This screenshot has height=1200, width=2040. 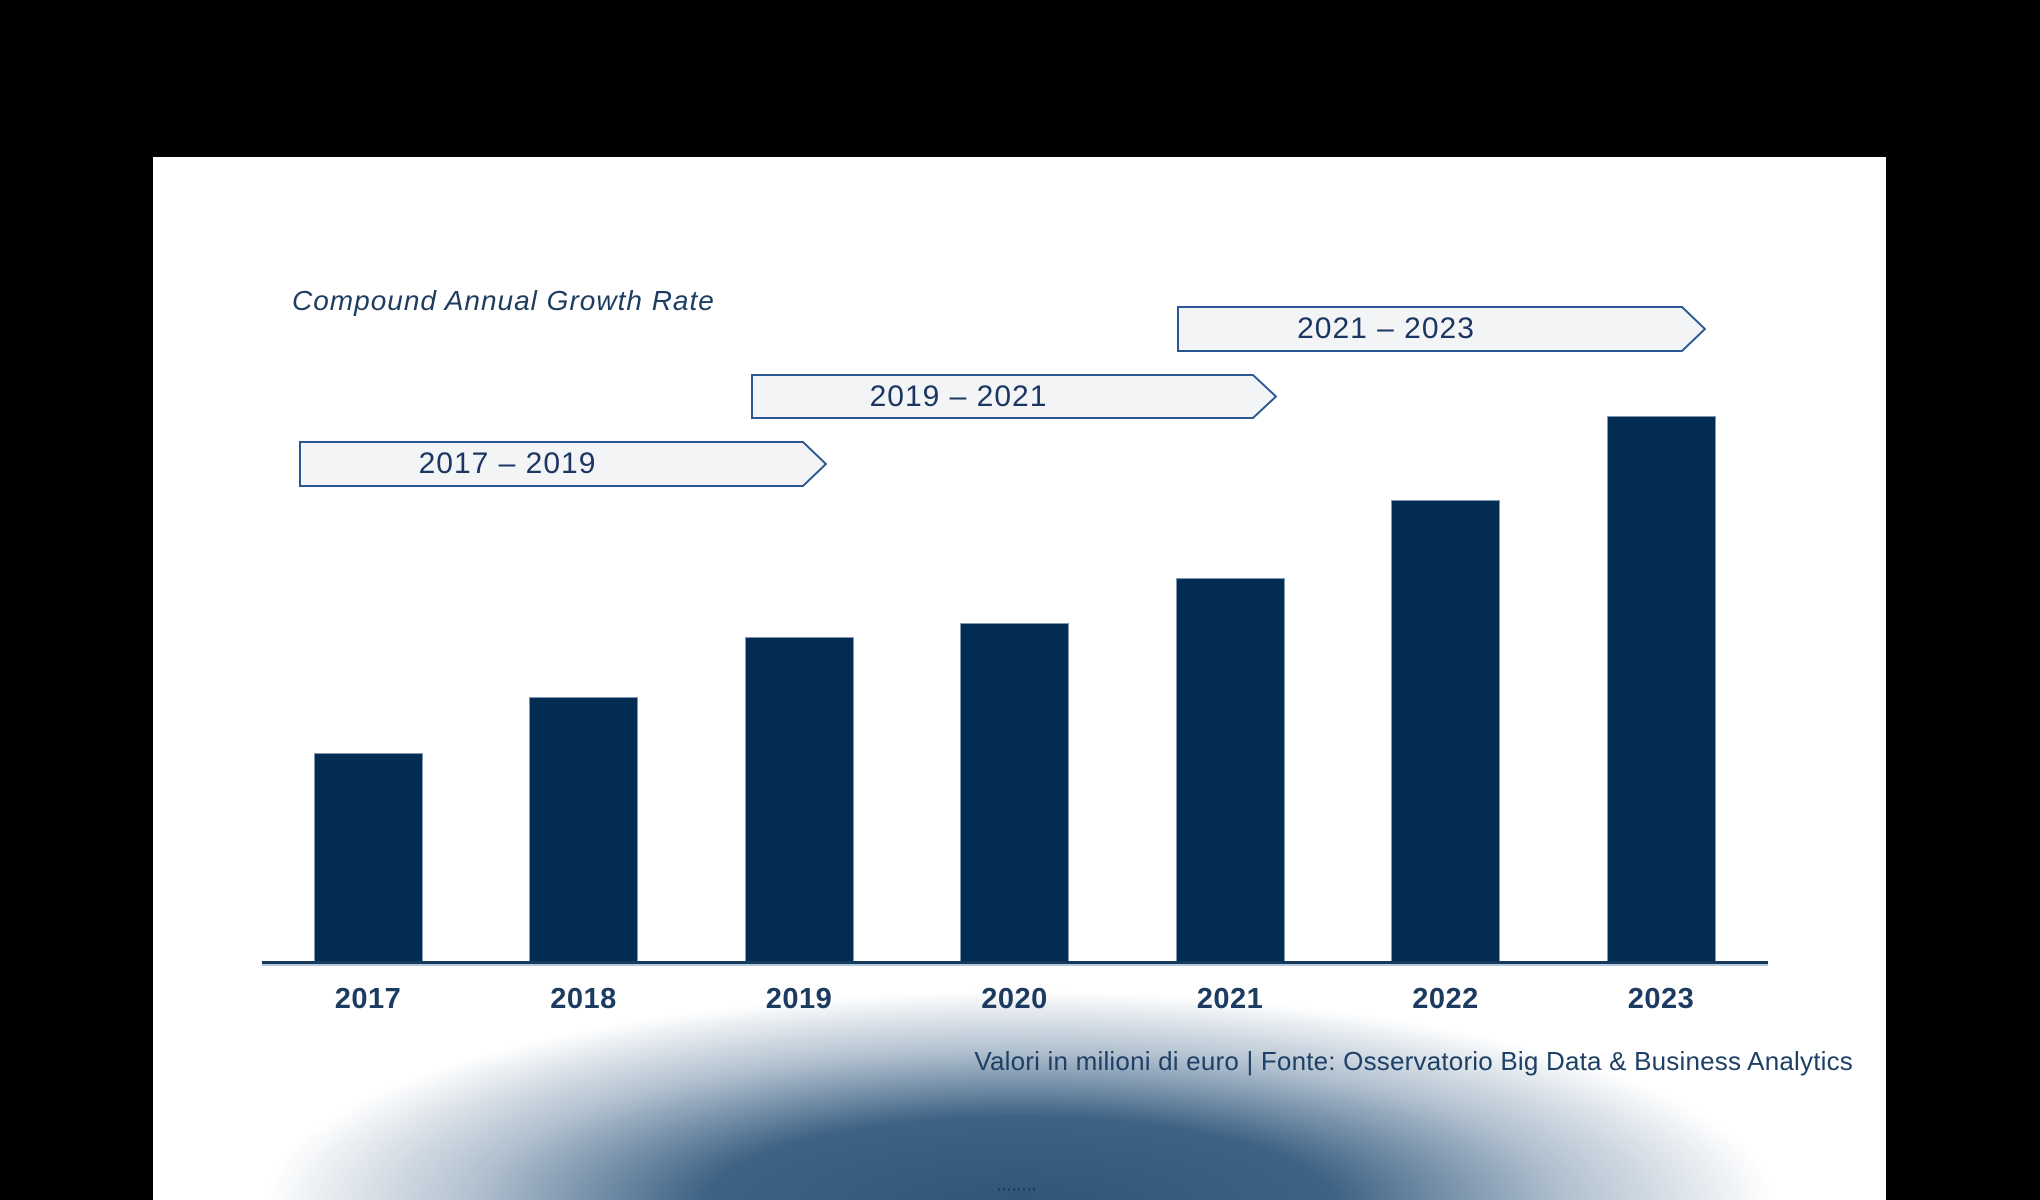 I want to click on year-label-2019: 2019, so click(x=799, y=999).